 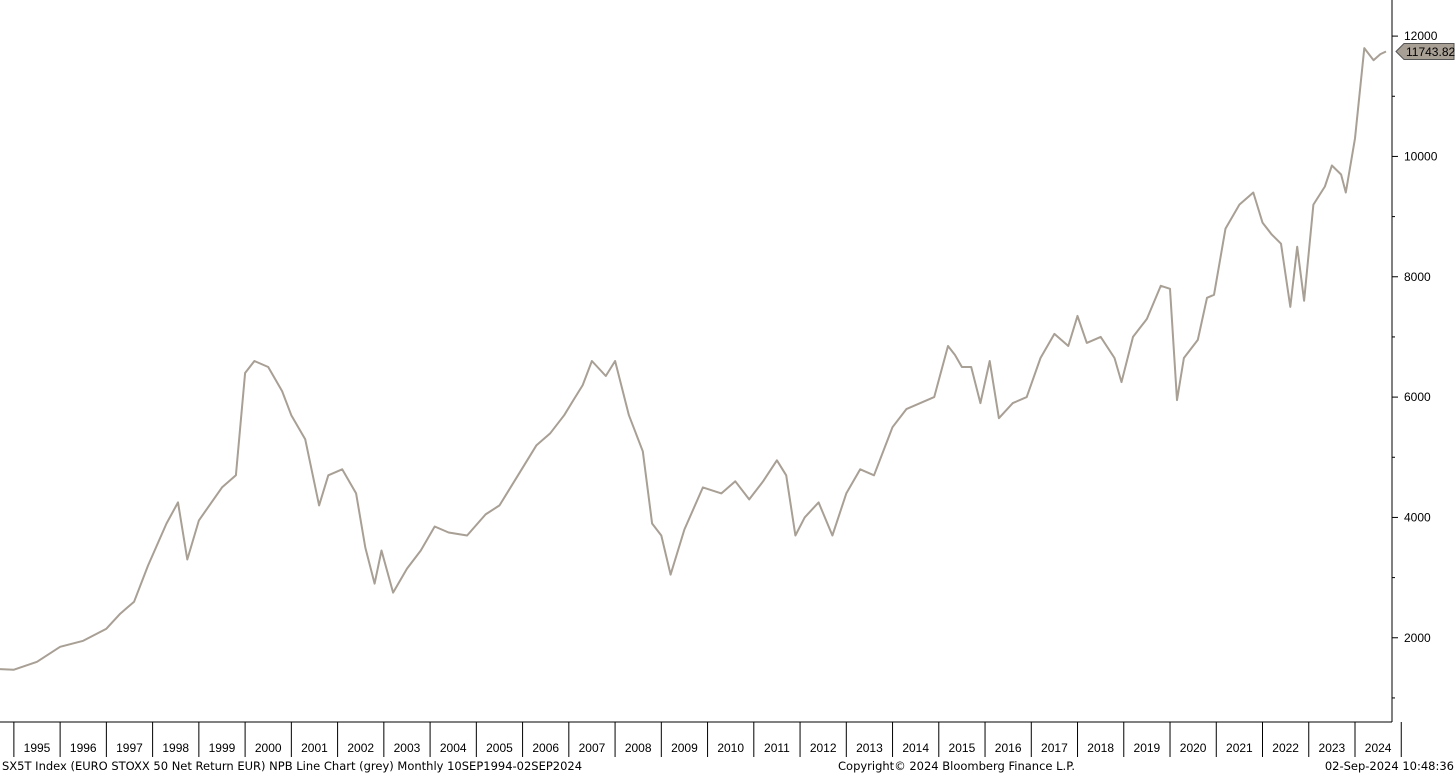 I want to click on y-tick-label: 6000, so click(x=1417, y=397).